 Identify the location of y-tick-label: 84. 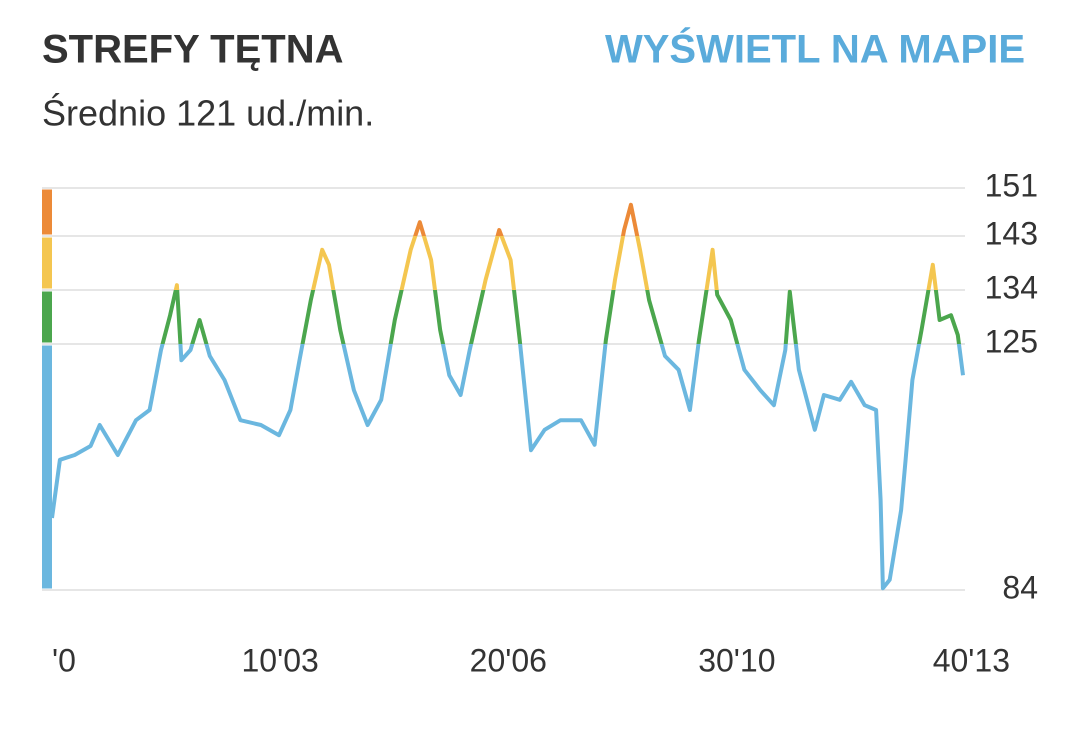
(1020, 587).